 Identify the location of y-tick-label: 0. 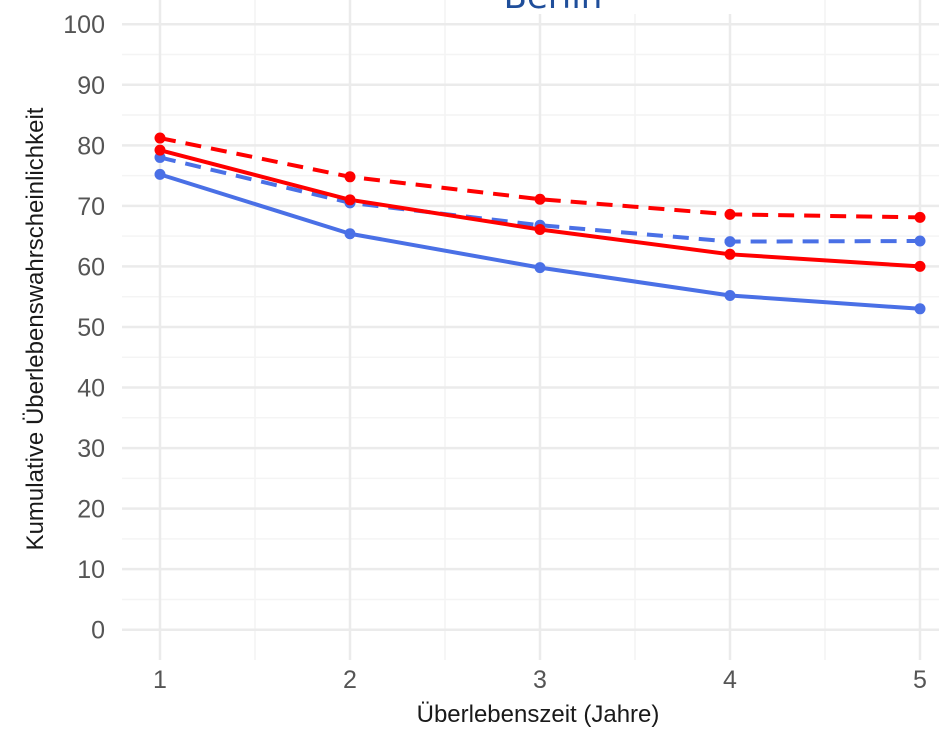
(98, 631).